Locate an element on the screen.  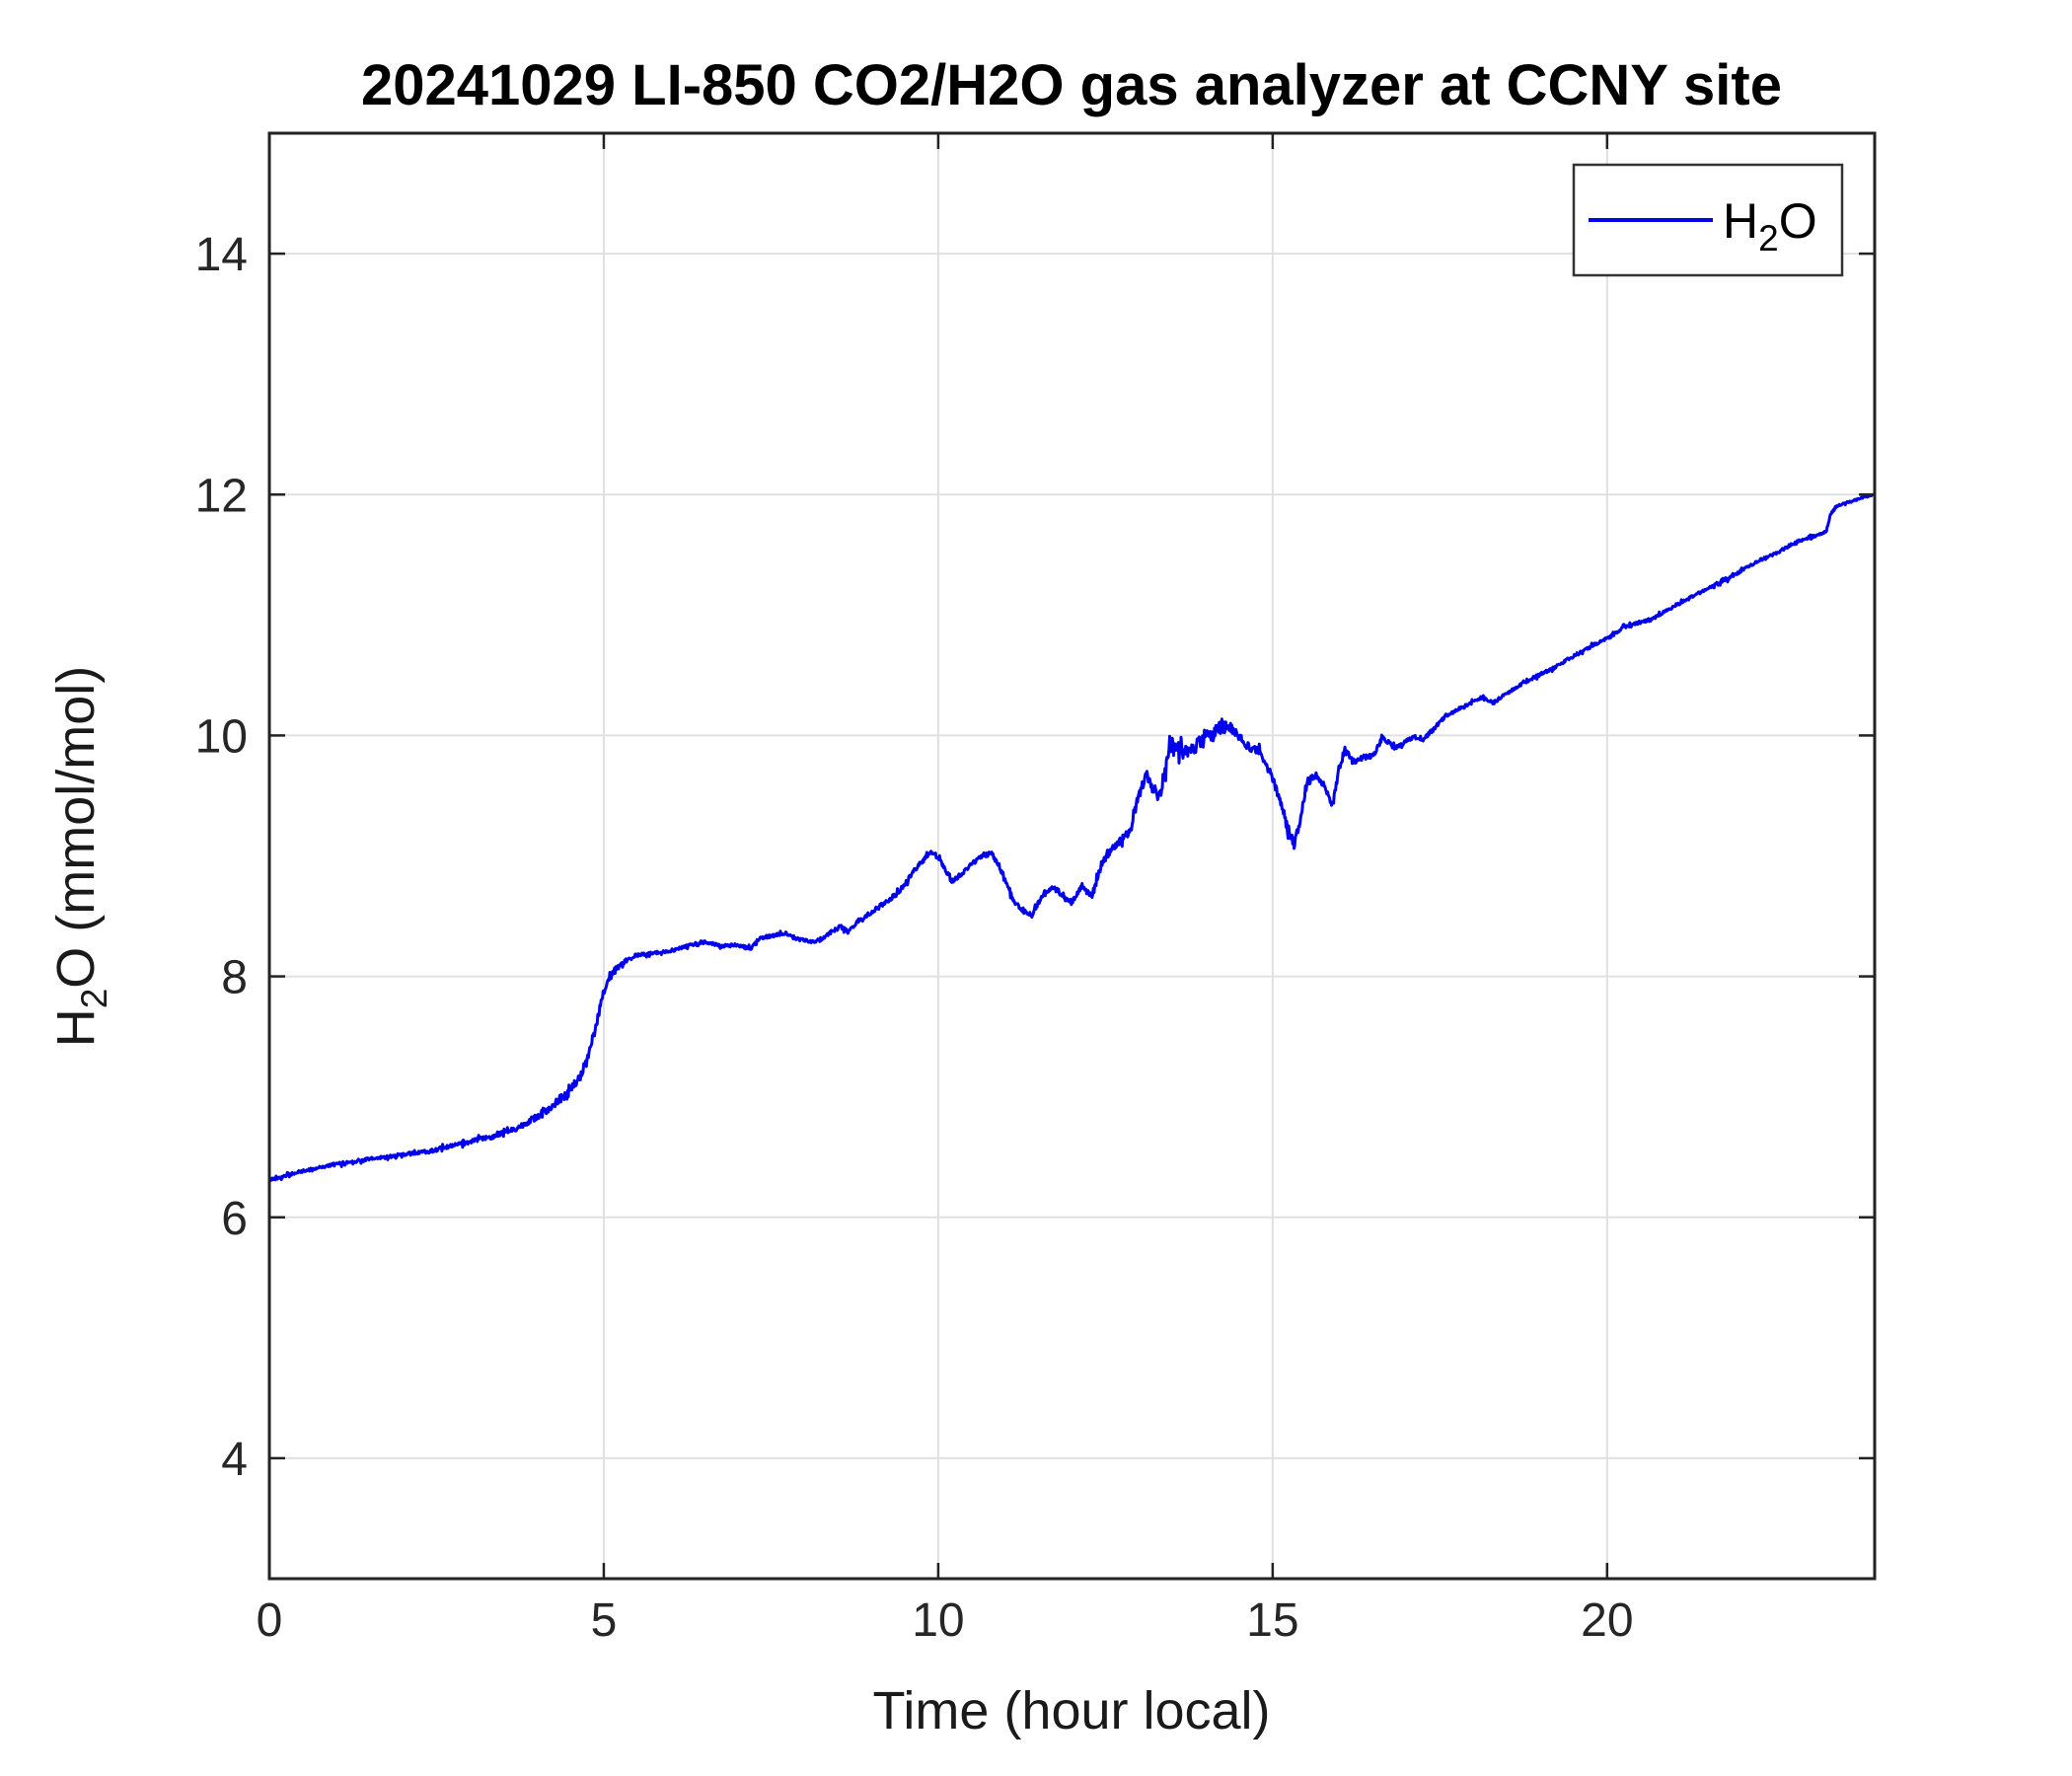
y-tick-label: 14 is located at coordinates (222, 255).